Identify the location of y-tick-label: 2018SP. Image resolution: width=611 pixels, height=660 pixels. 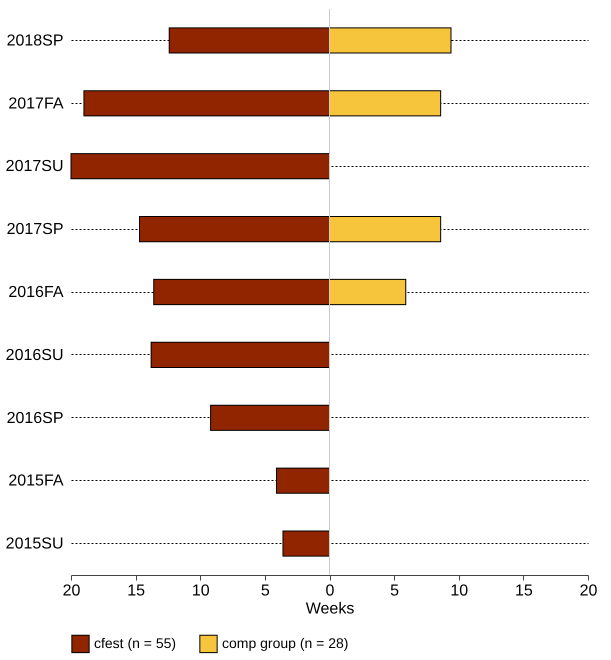
(35, 41).